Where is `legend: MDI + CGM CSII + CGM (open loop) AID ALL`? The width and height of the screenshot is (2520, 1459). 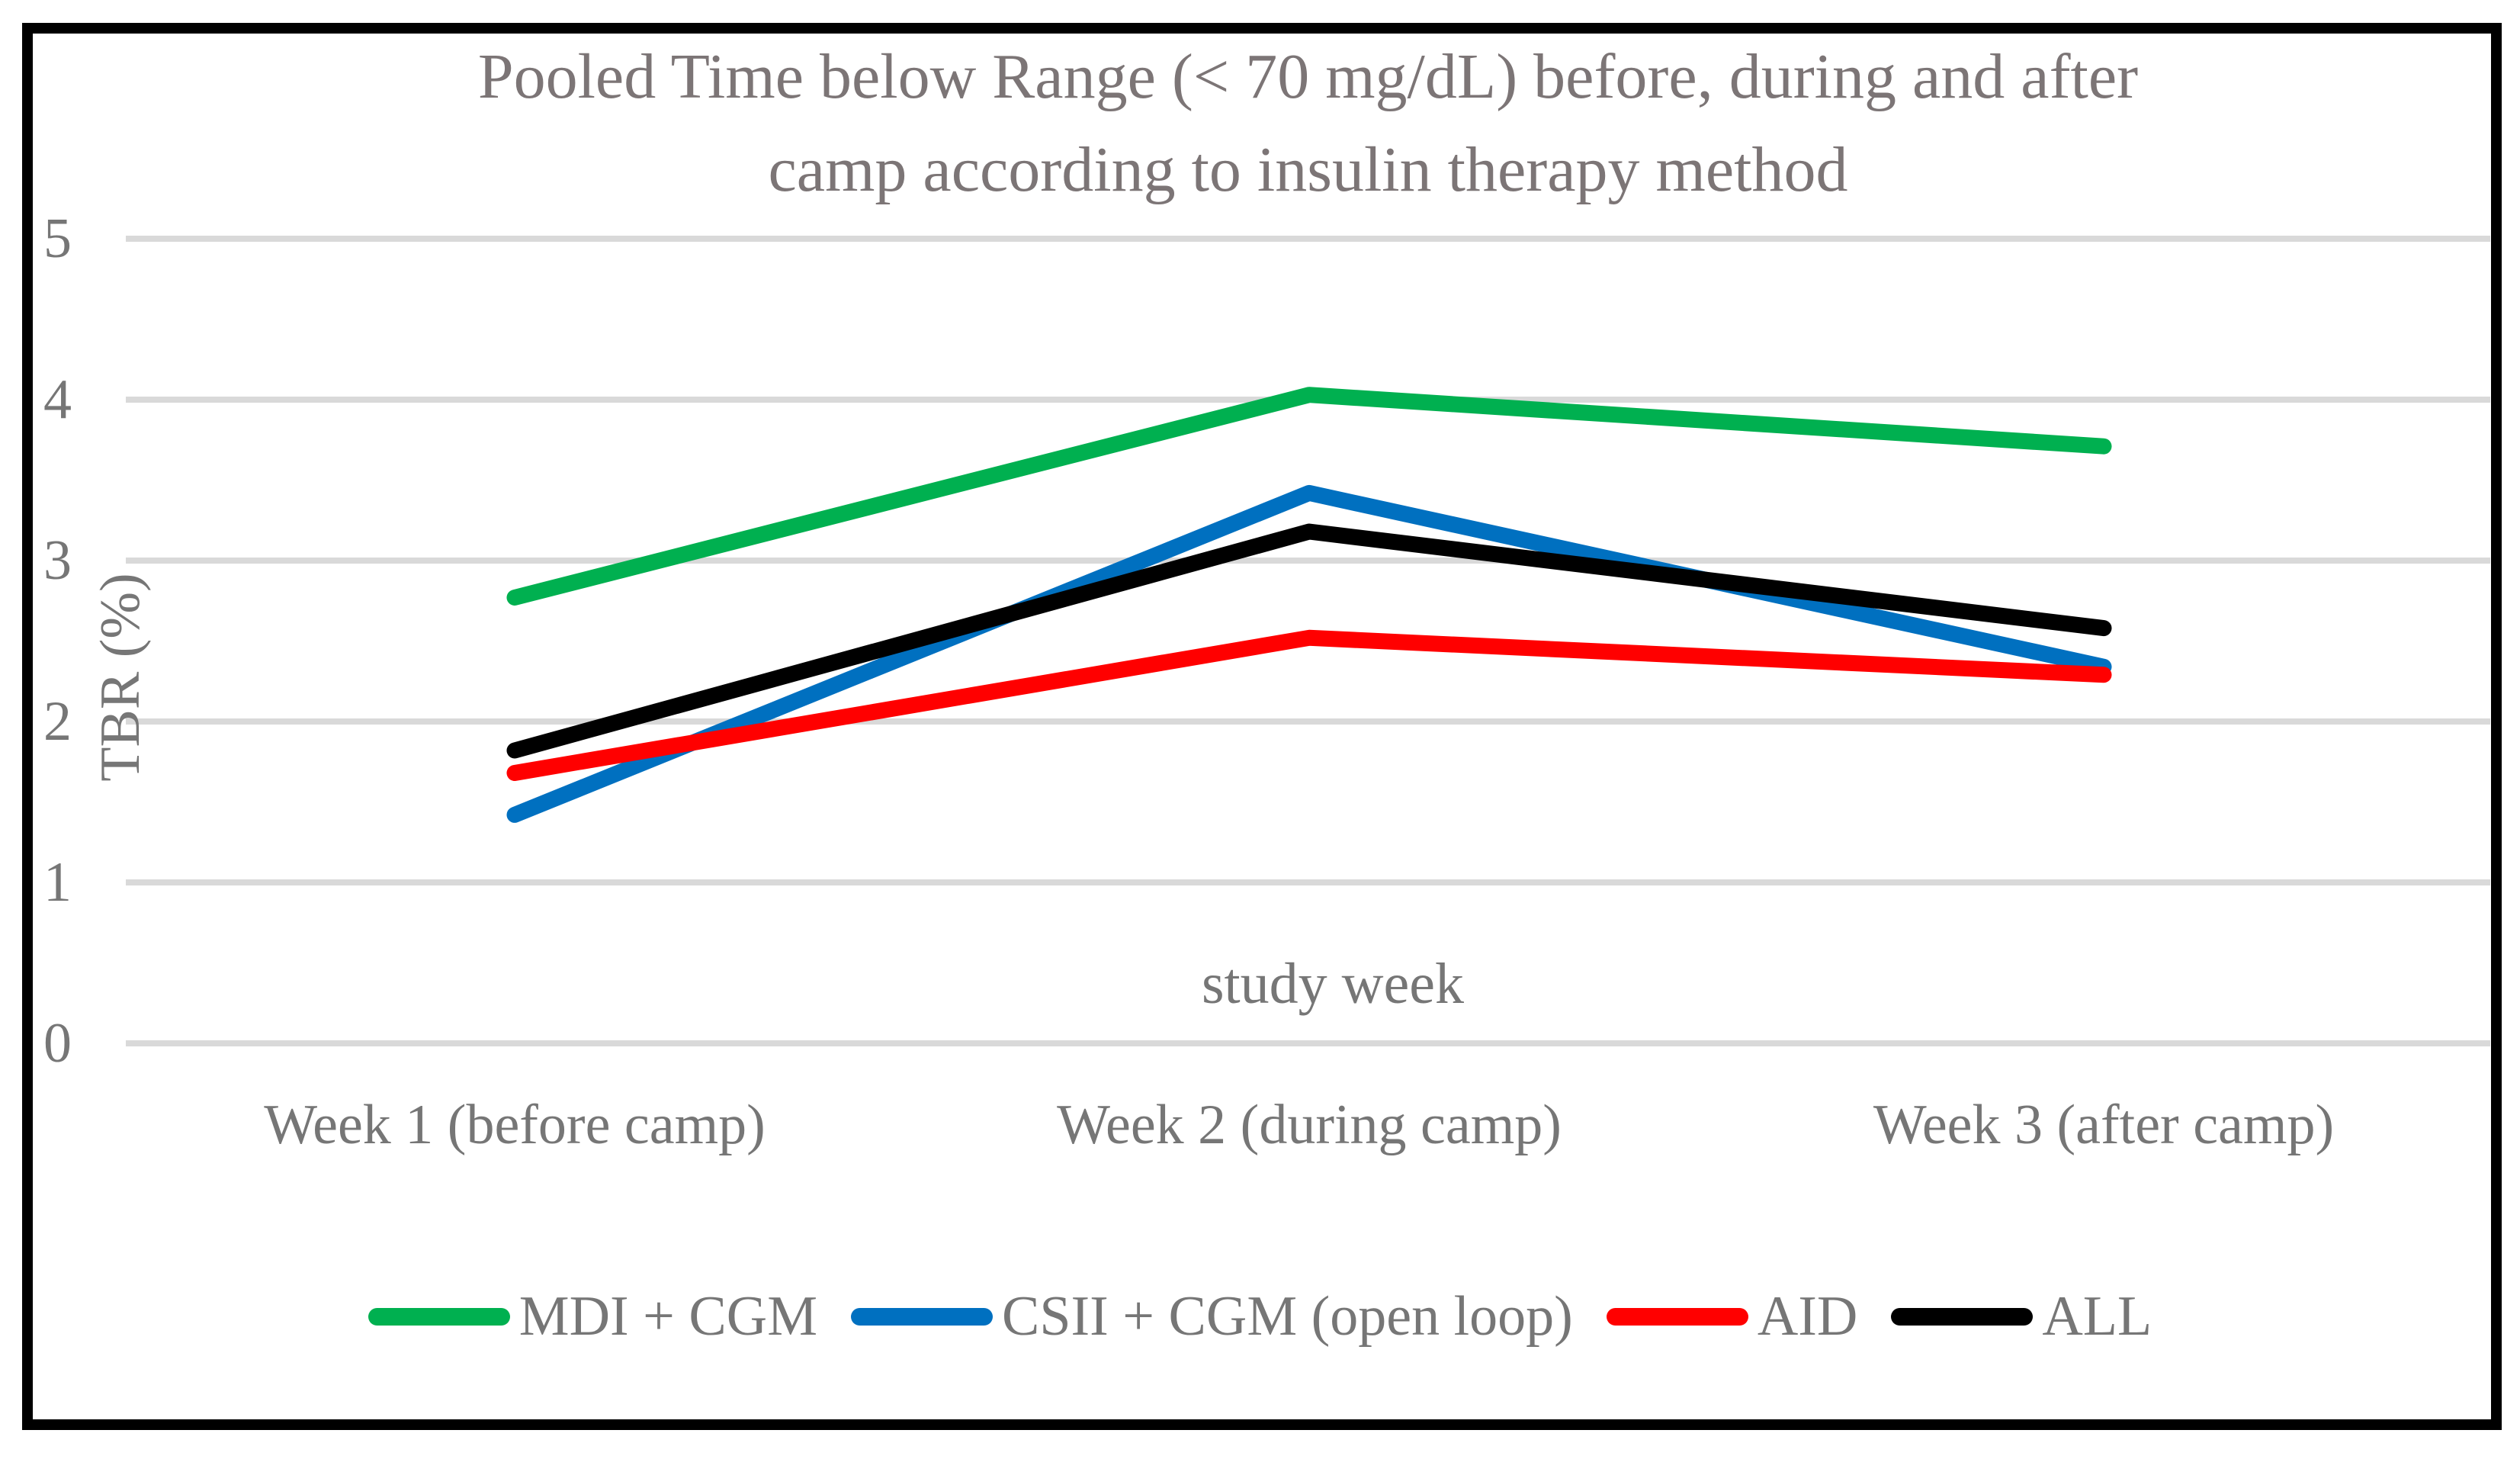 legend: MDI + CGM CSII + CGM (open loop) AID ALL is located at coordinates (1260, 1316).